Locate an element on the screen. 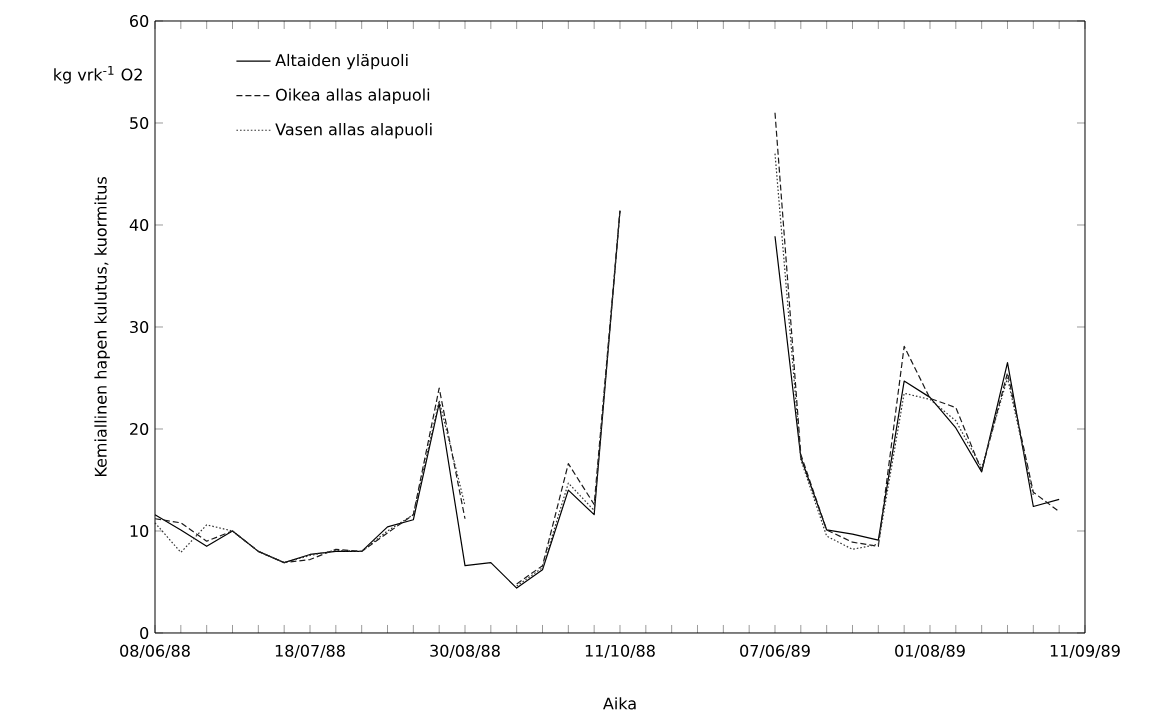  legend-label: Oikea allas alapuoli is located at coordinates (353, 96).